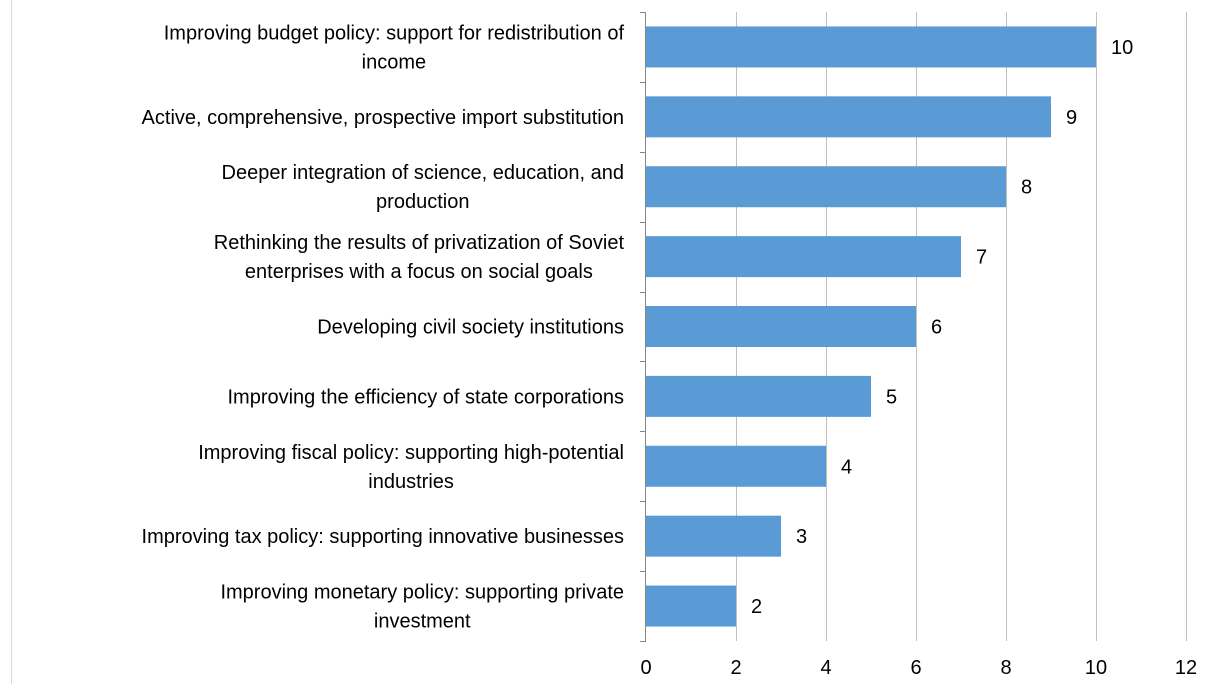  Describe the element at coordinates (1071, 118) in the screenshot. I see `data-label: 9` at that location.